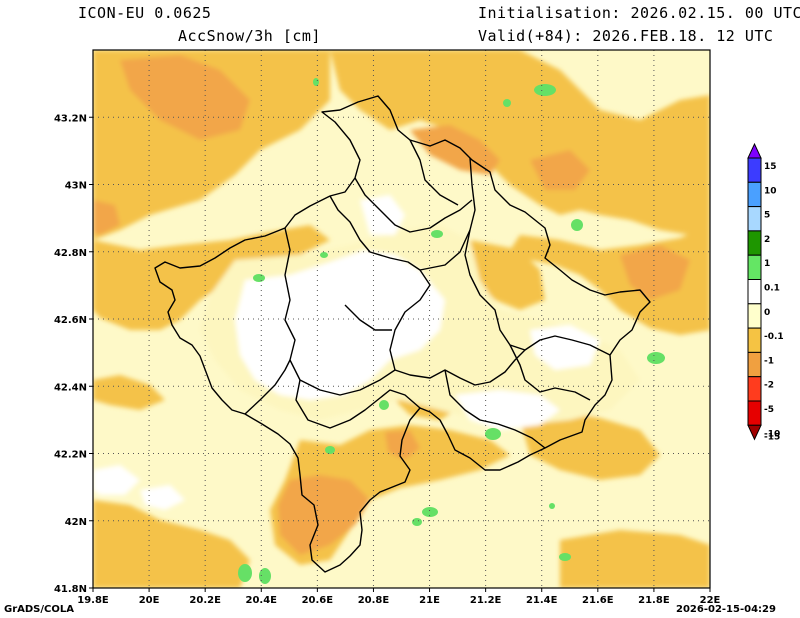 This screenshot has height=618, width=800. Describe the element at coordinates (262, 600) in the screenshot. I see `lon-tick-label: 20.4E` at that location.